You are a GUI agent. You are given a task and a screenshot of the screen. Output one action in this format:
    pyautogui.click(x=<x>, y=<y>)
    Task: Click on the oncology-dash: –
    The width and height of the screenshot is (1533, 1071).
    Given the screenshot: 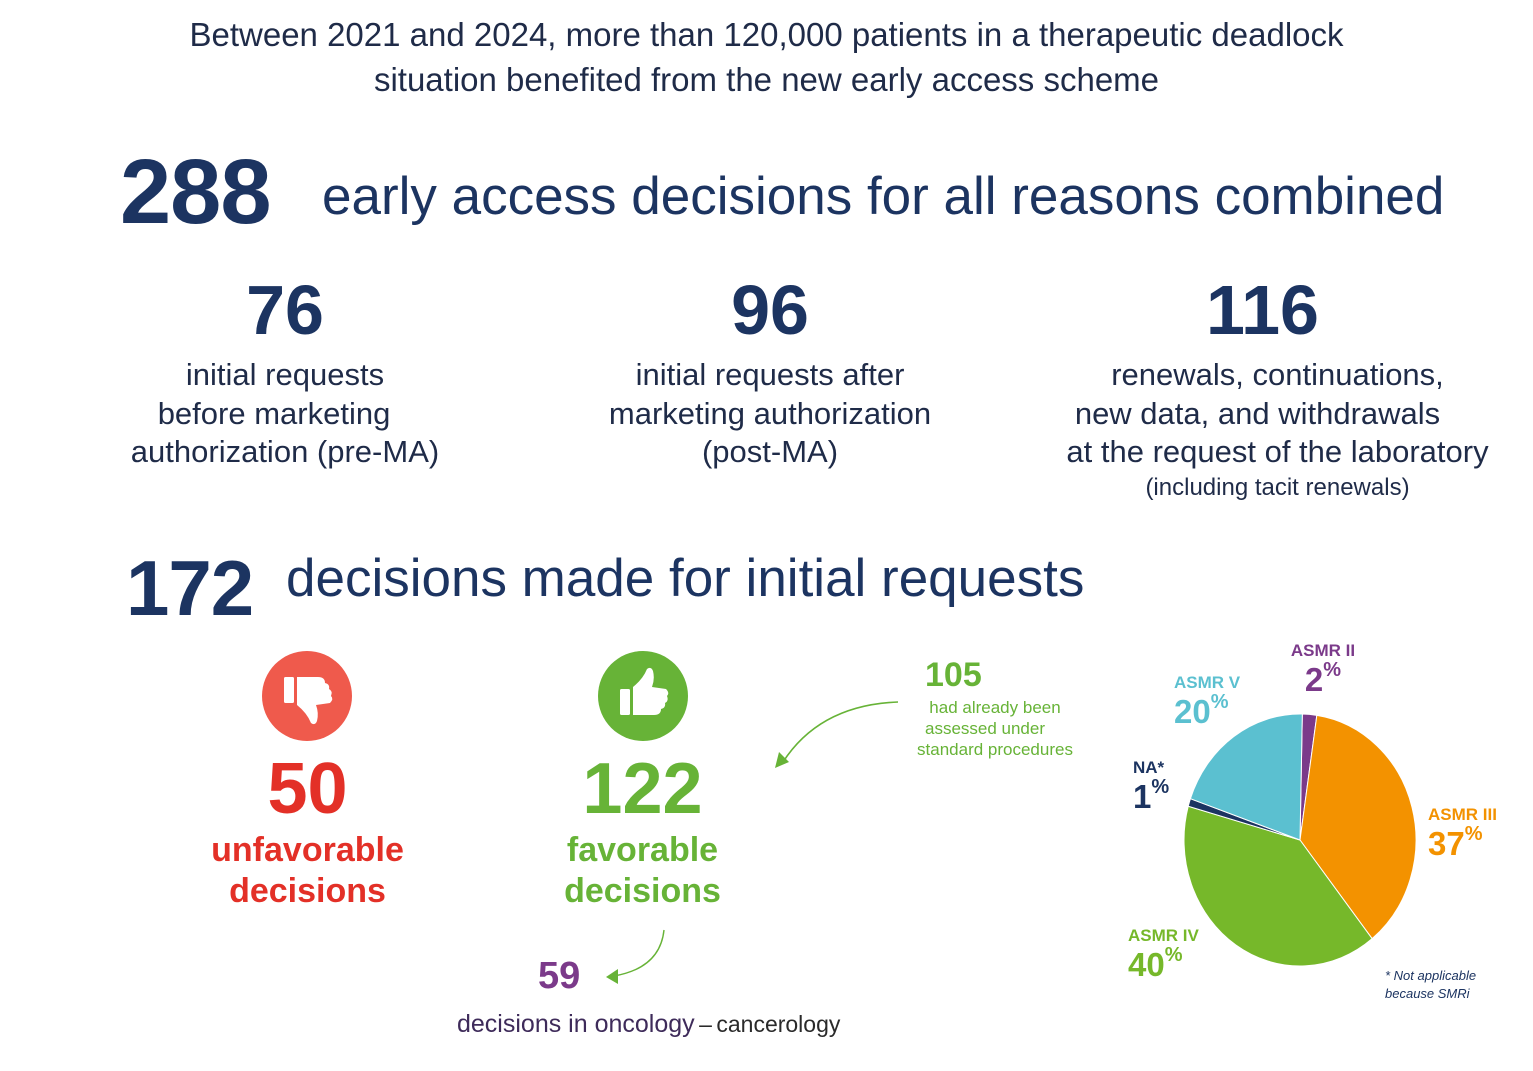 What is the action you would take?
    pyautogui.click(x=705, y=1024)
    